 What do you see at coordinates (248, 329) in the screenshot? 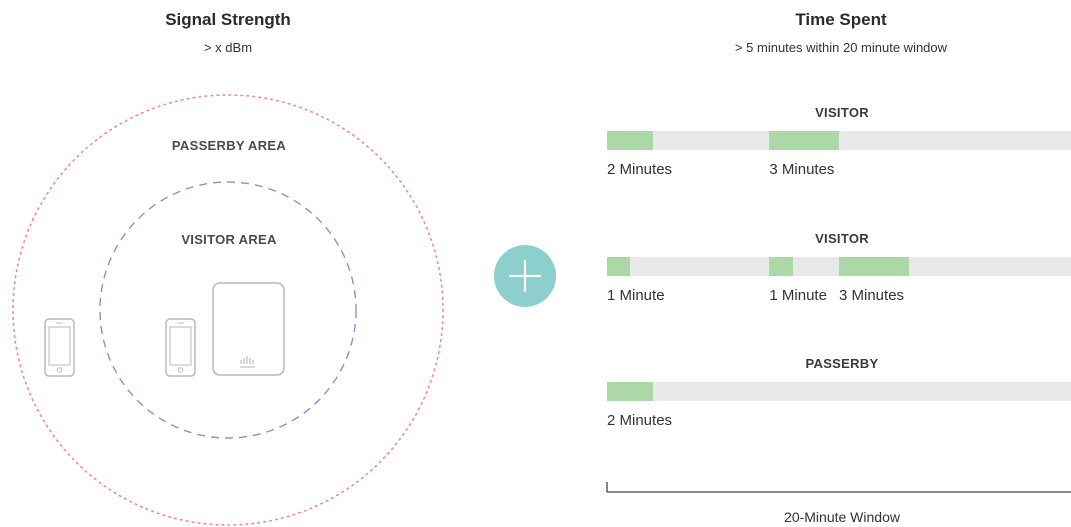
I see `access-point-icon` at bounding box center [248, 329].